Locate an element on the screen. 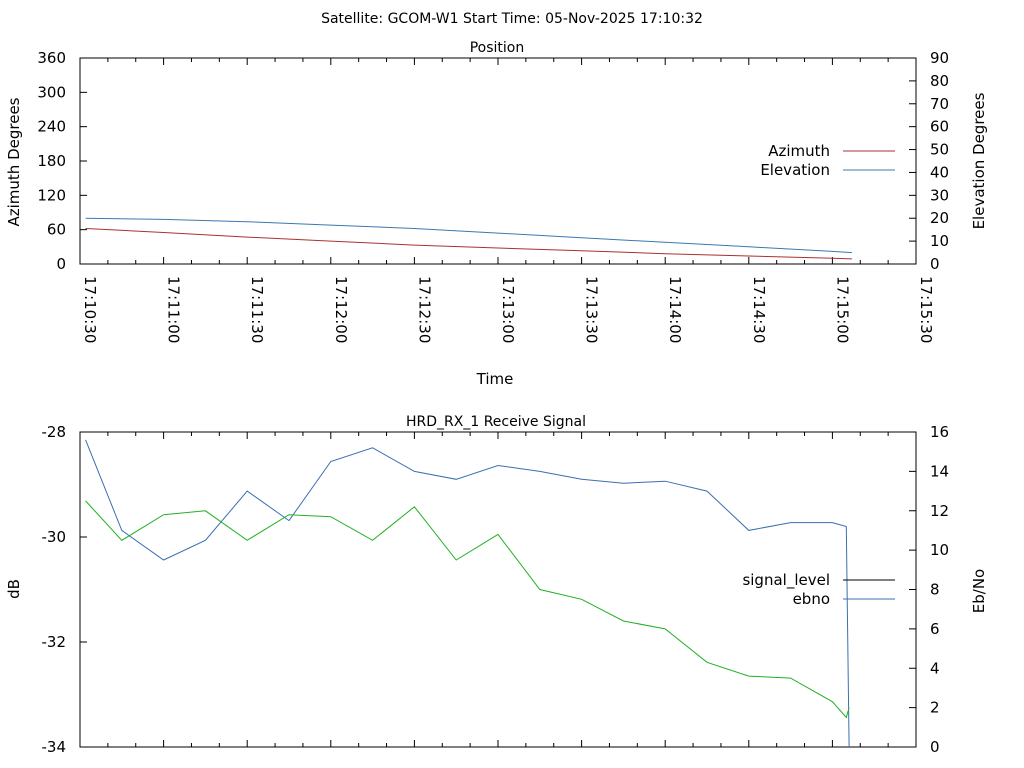  x-tick-label: 17:14:00 is located at coordinates (675, 309).